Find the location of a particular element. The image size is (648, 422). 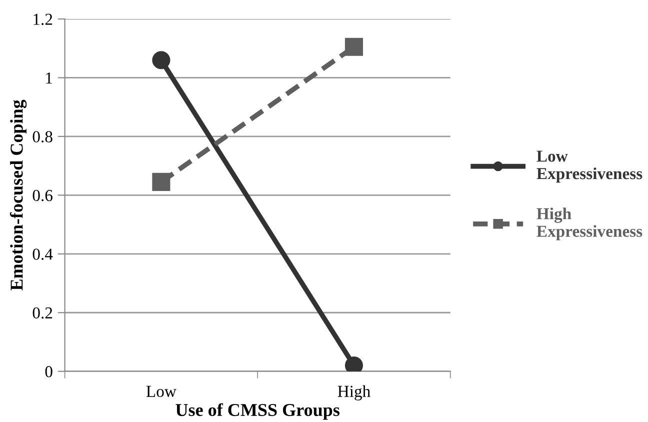

y-tick-label: 0.4 is located at coordinates (42, 254).